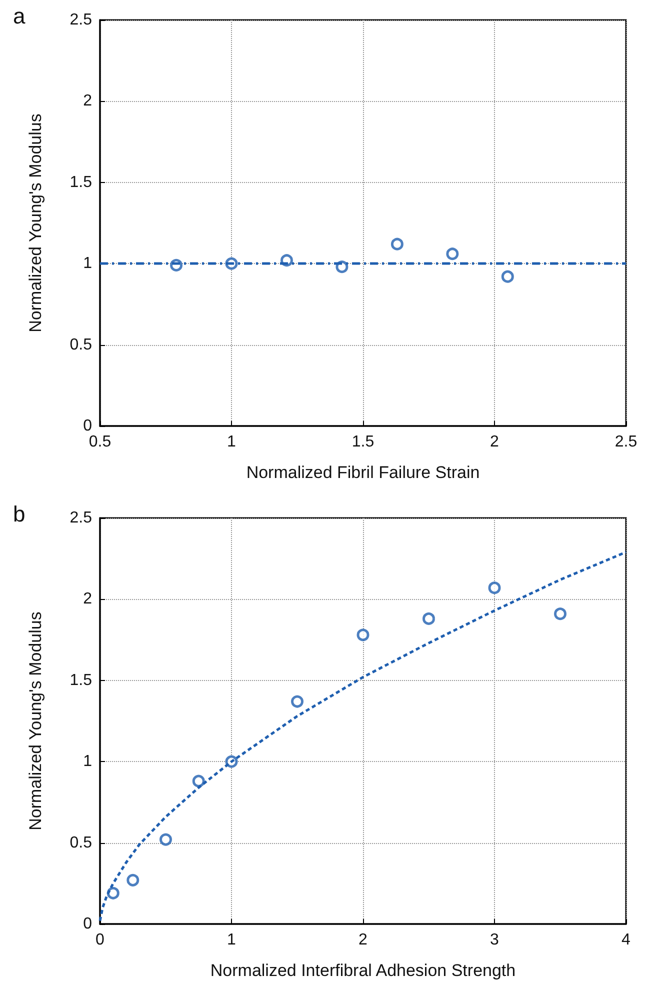  I want to click on x-tick-label: 3, so click(495, 940).